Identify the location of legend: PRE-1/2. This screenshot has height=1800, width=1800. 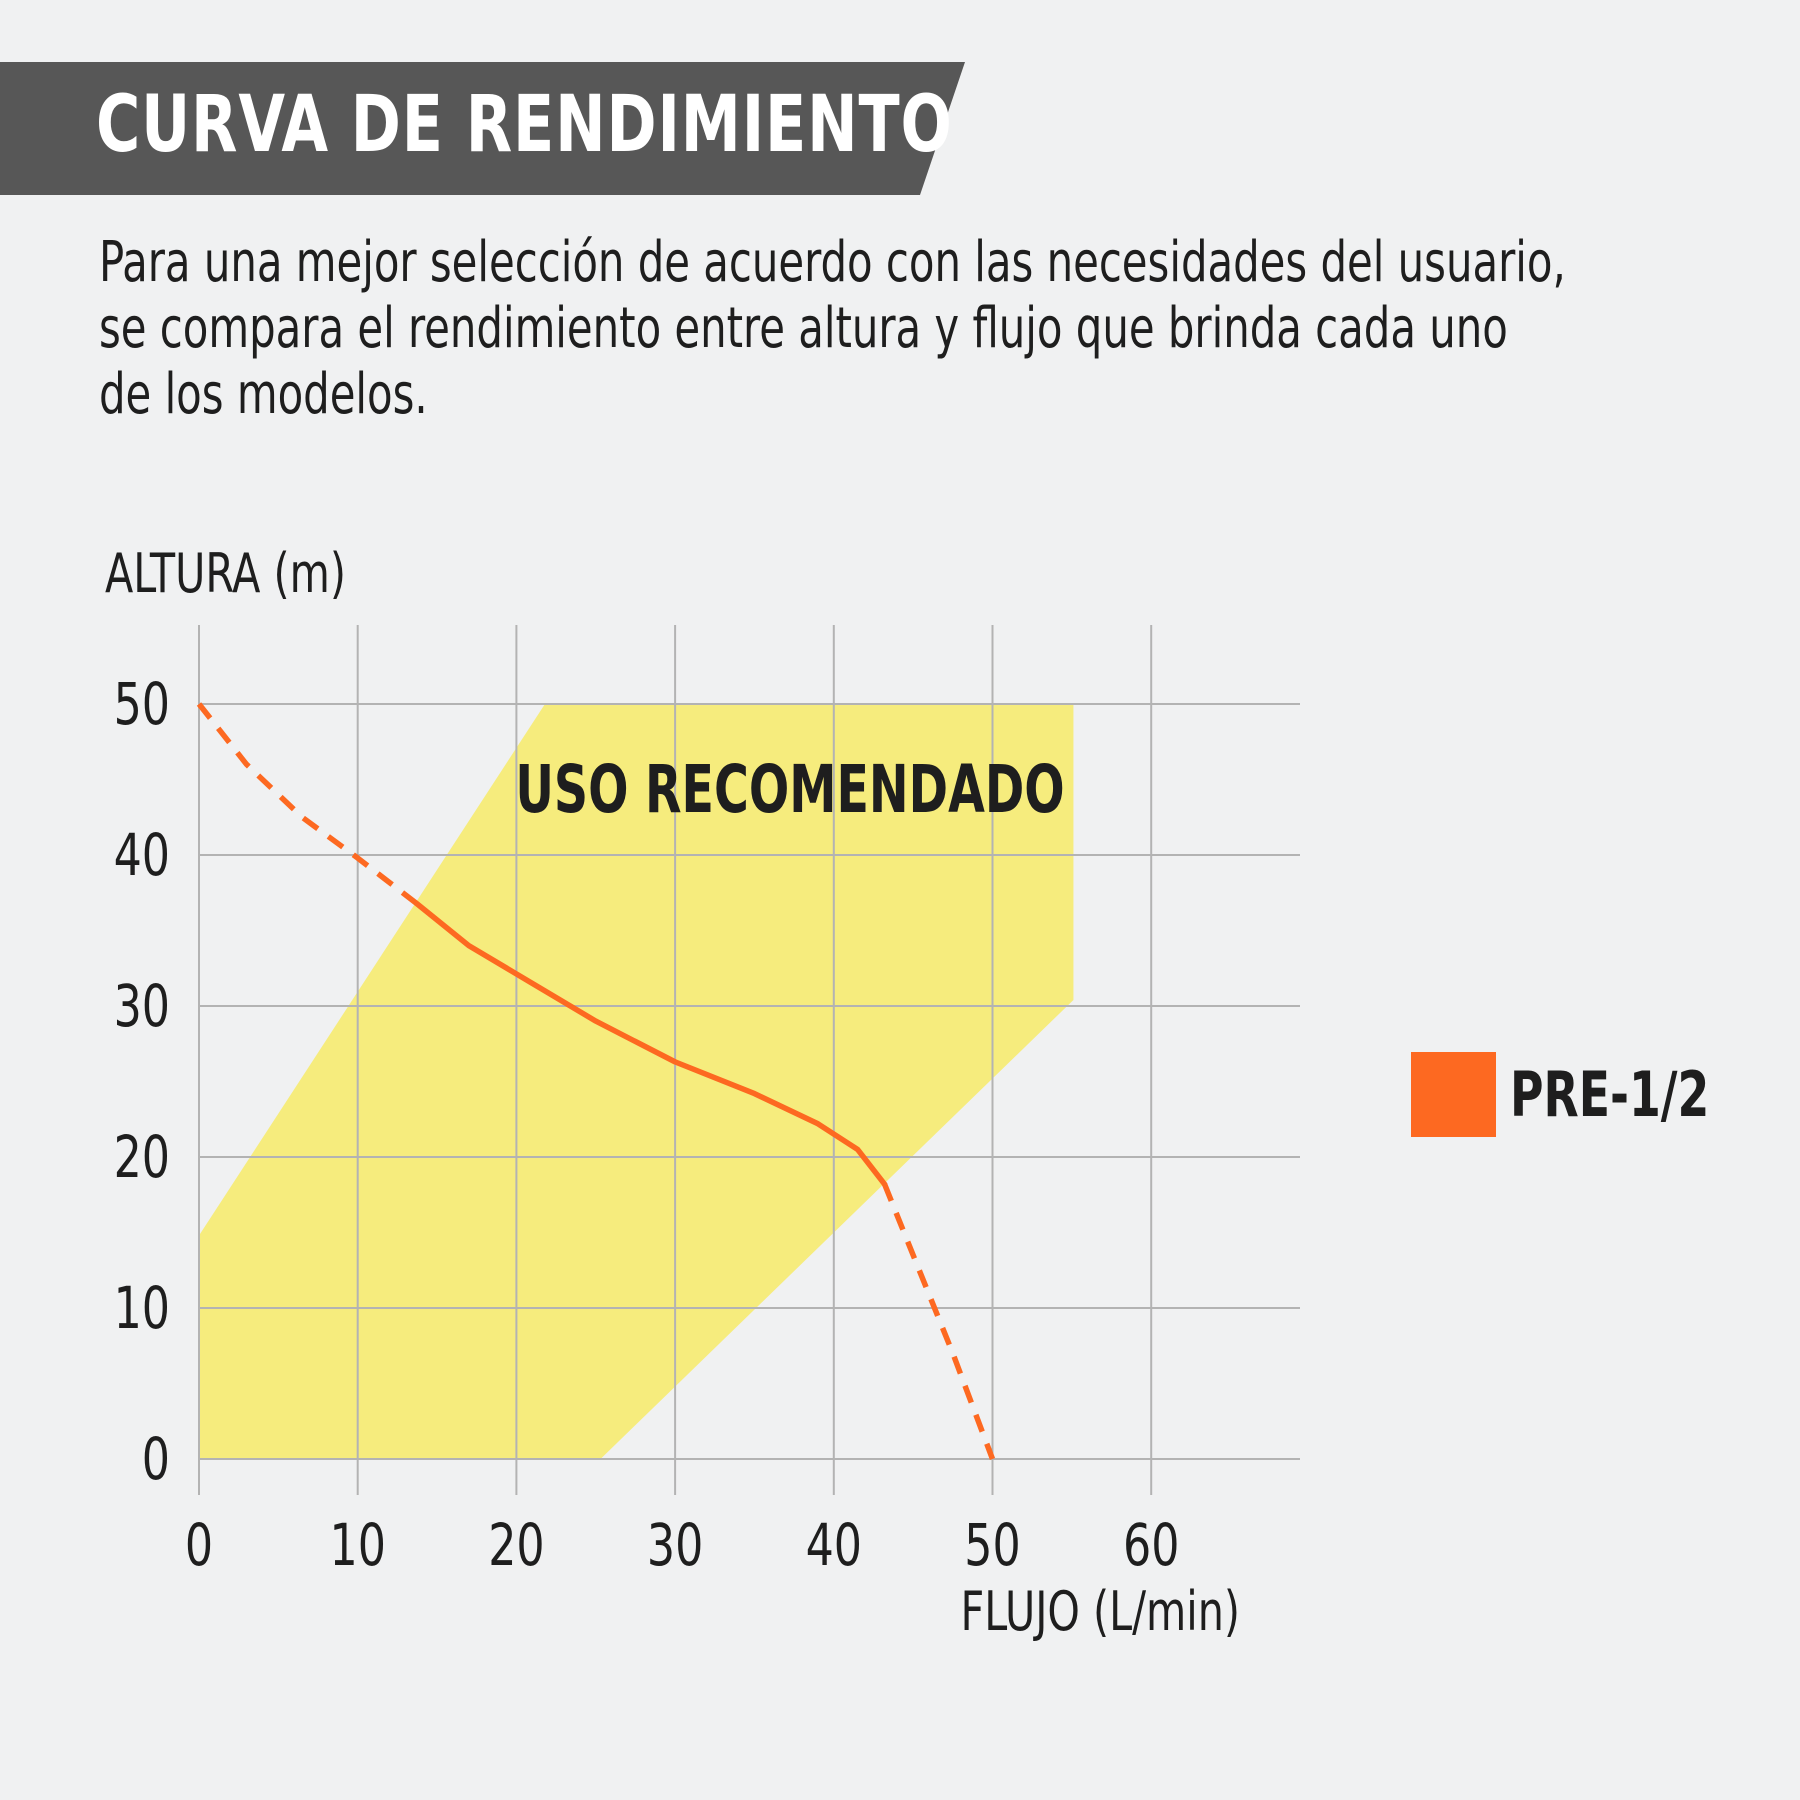
(1582, 1094).